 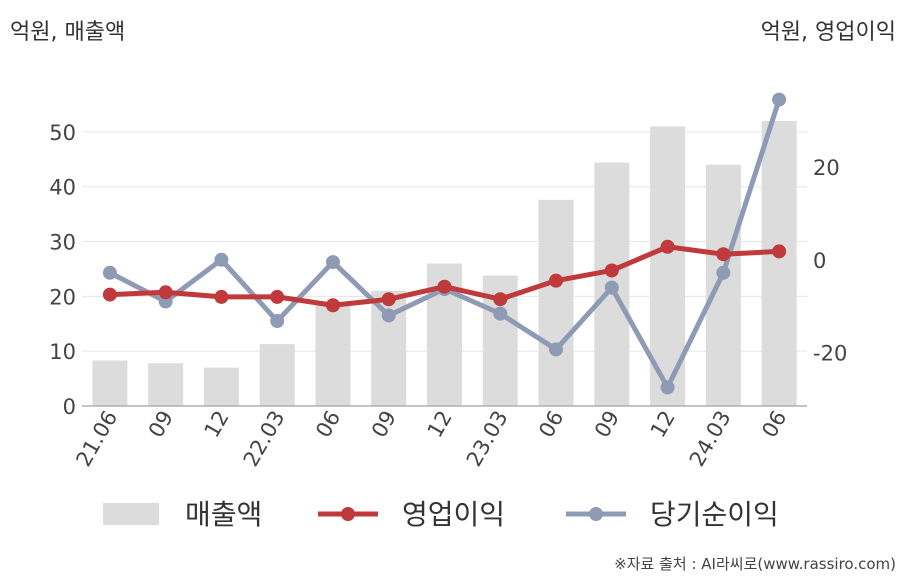 What do you see at coordinates (828, 32) in the screenshot?
I see `right-axis-unit: 억원, 영업이익` at bounding box center [828, 32].